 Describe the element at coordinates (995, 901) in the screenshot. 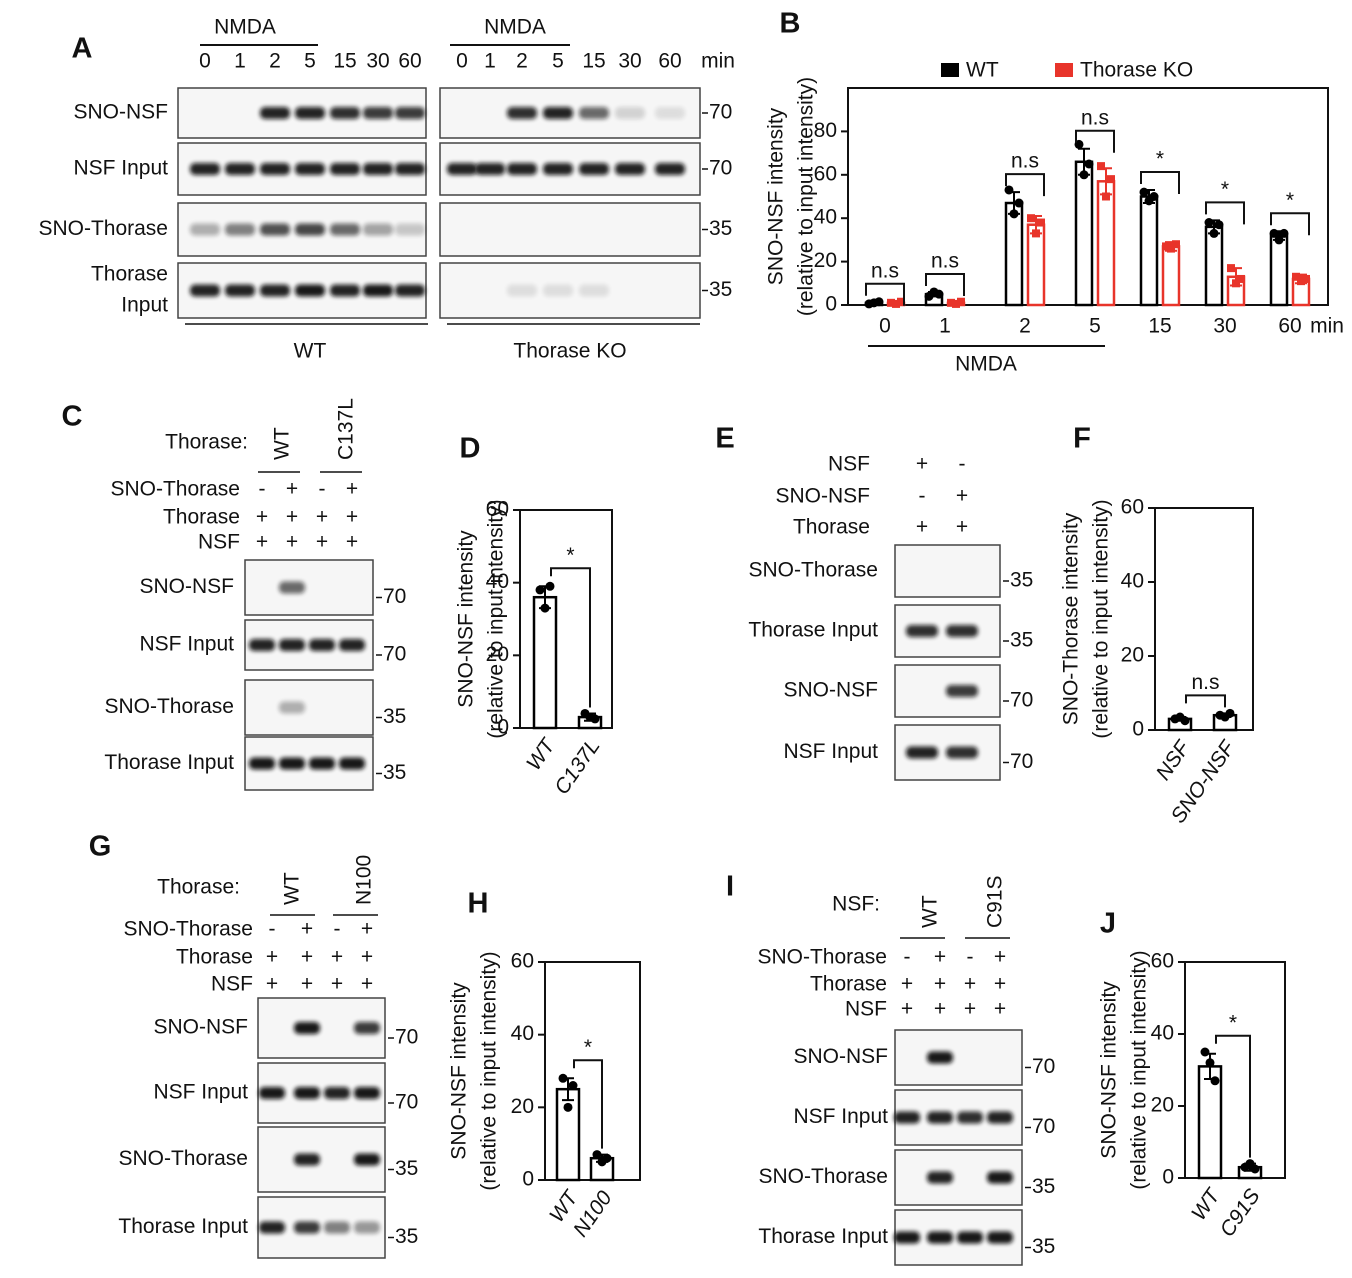

I see `variant-label: C91S` at that location.